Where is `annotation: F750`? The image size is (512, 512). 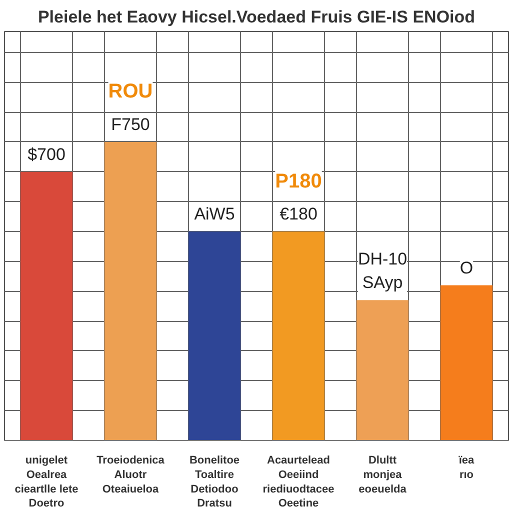
annotation: F750 is located at coordinates (130, 124).